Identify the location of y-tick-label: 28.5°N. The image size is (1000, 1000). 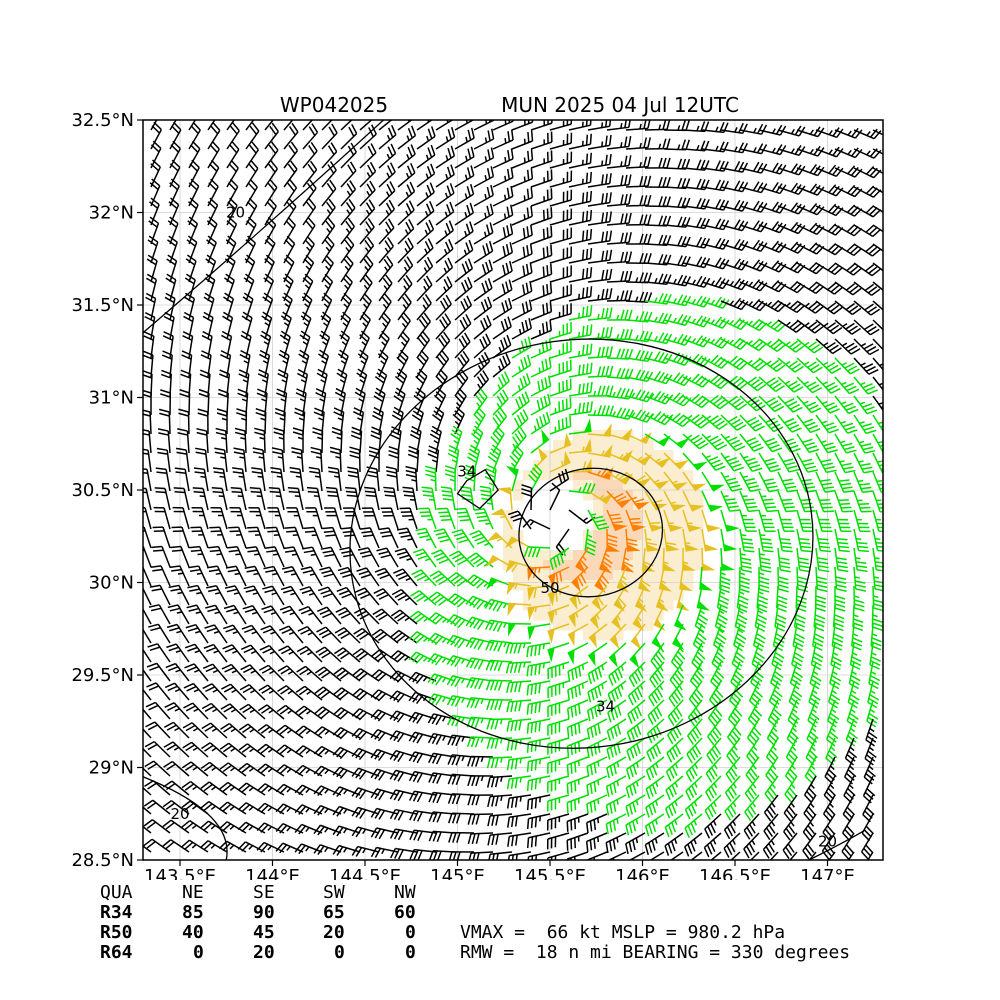
(102, 860).